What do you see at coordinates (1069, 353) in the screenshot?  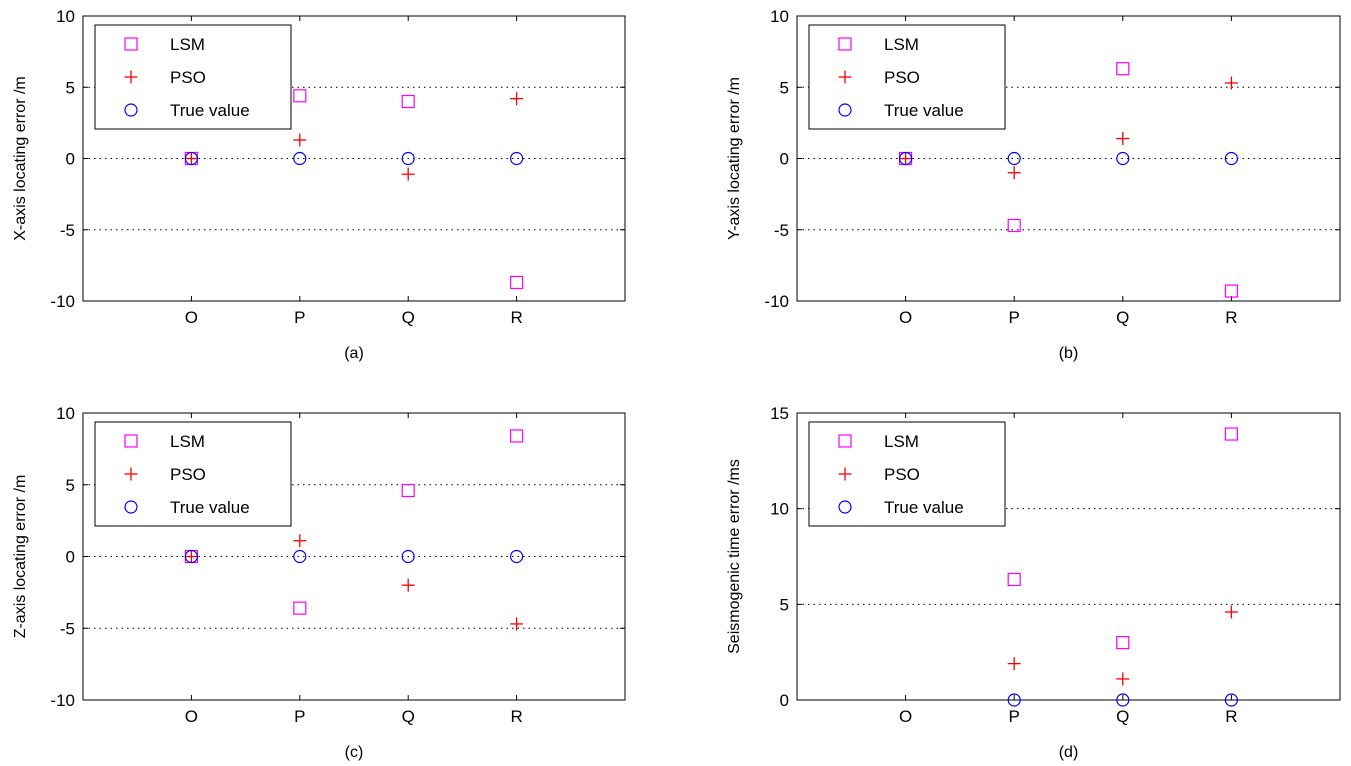 I see `panel-caption: (b)` at bounding box center [1069, 353].